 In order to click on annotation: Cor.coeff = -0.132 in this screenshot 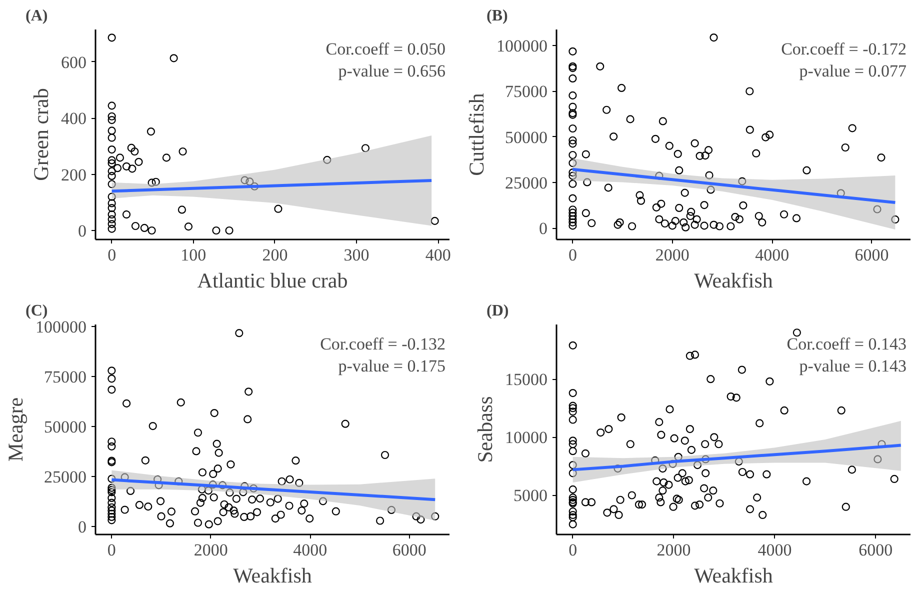, I will do `click(383, 344)`.